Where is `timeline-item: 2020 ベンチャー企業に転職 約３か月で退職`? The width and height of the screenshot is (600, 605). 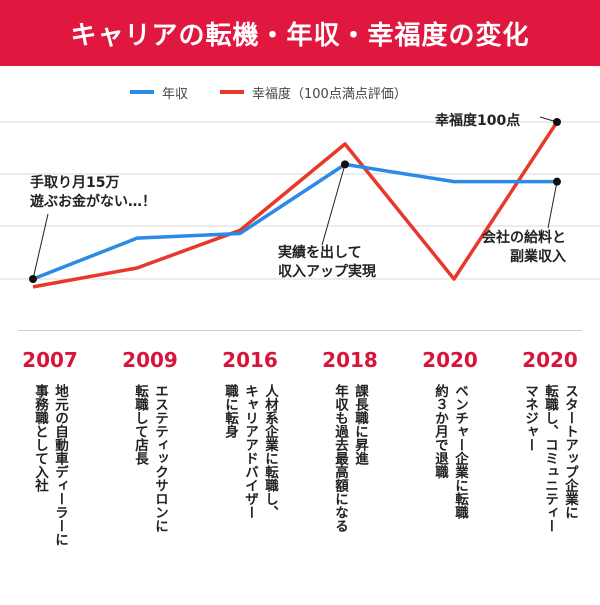
timeline-item: 2020 ベンチャー企業に転職 約３か月で退職 is located at coordinates (450, 470).